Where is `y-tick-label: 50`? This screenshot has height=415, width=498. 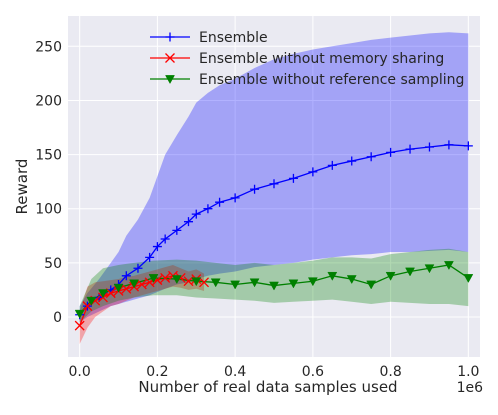
y-tick-label: 50 is located at coordinates (53, 264).